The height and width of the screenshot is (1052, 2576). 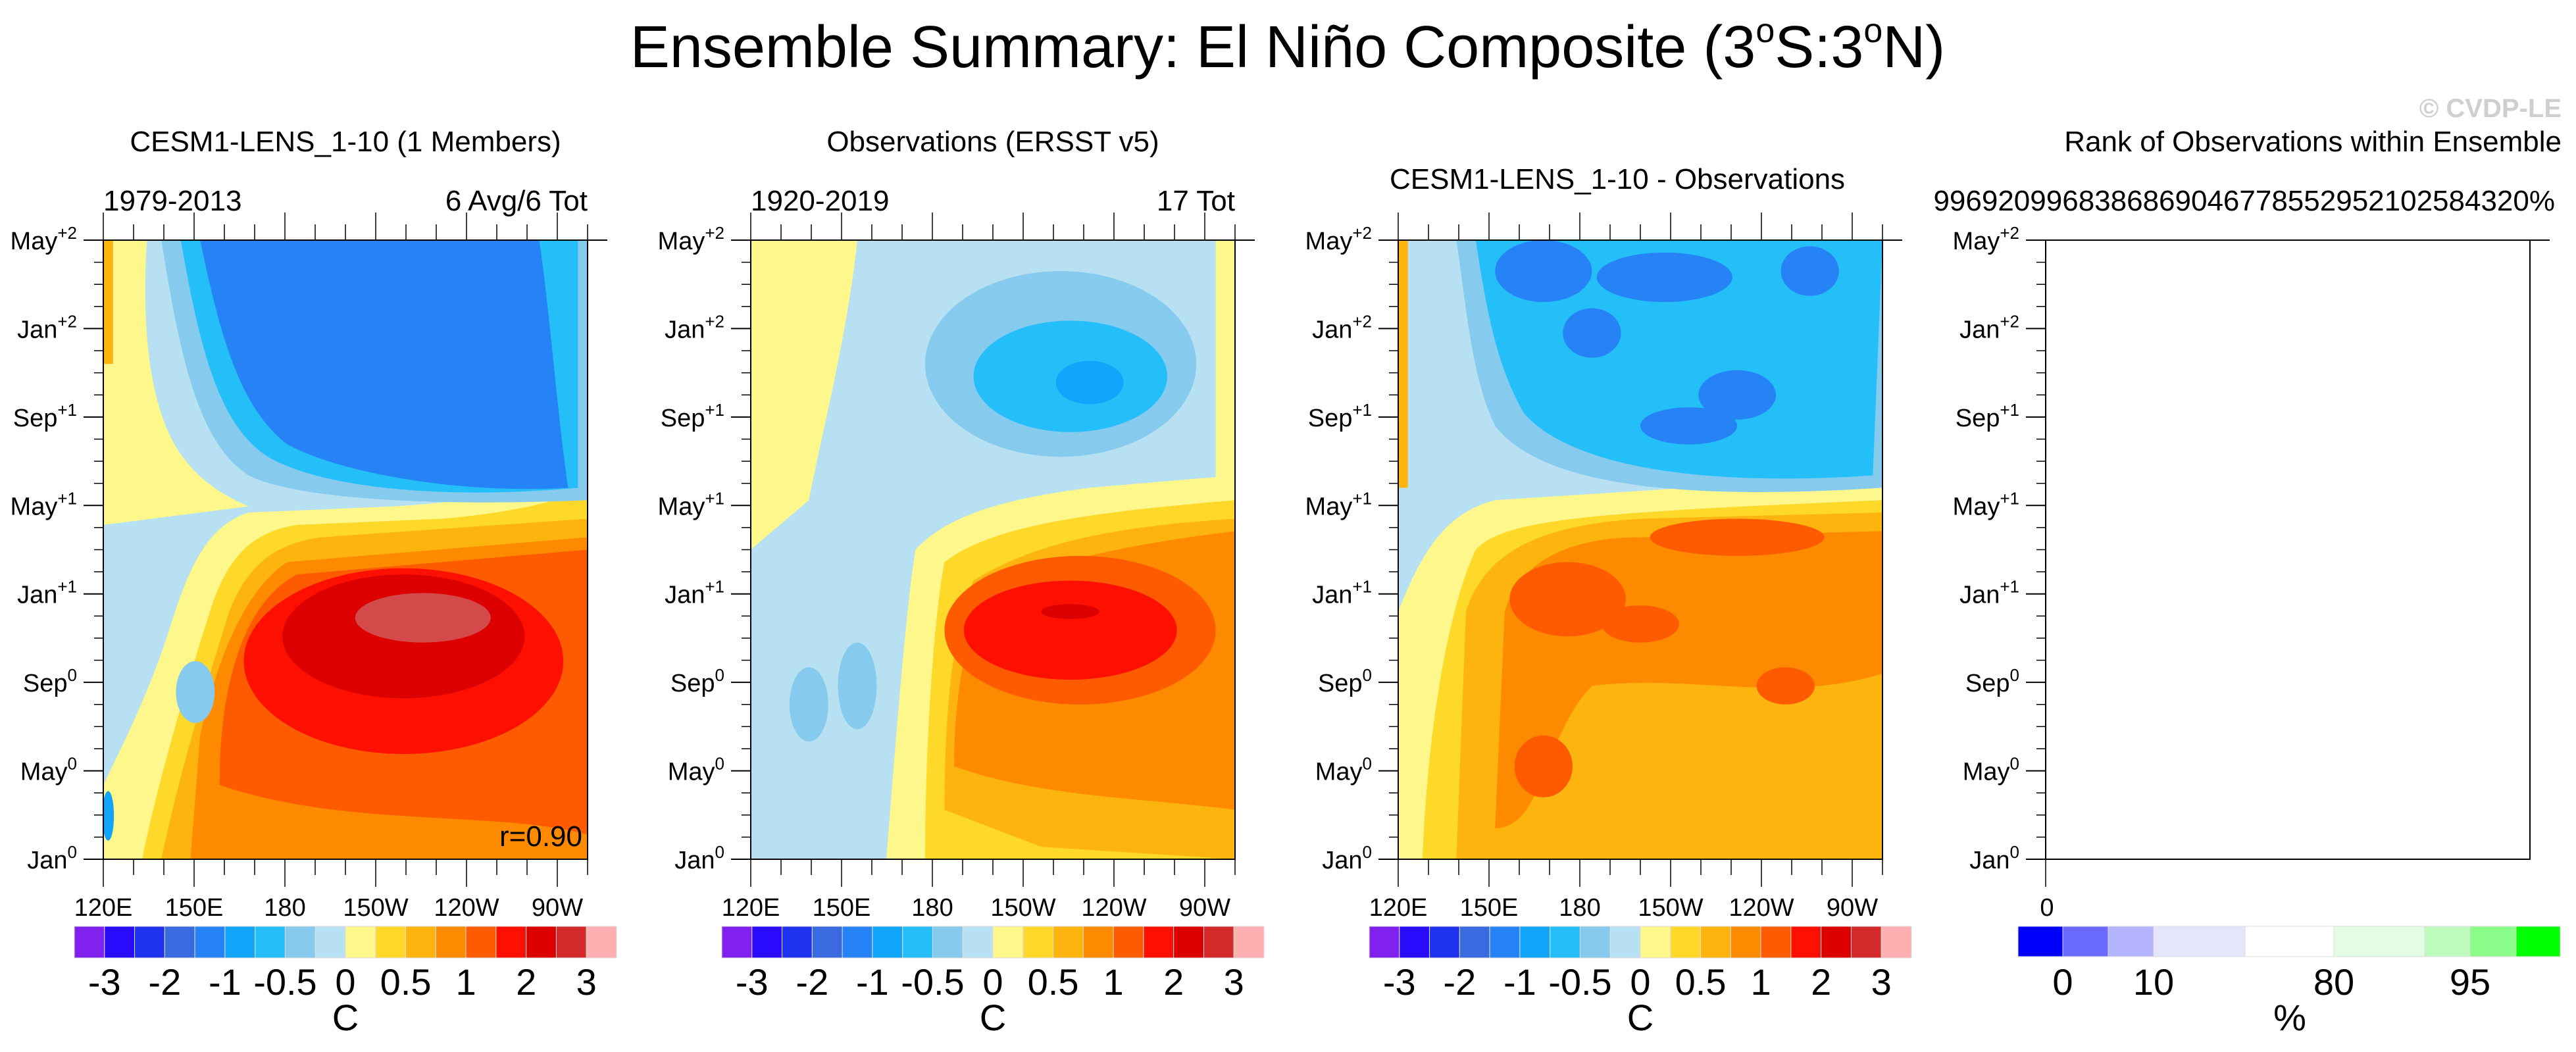 What do you see at coordinates (345, 982) in the screenshot?
I see `colorbar-label: 0` at bounding box center [345, 982].